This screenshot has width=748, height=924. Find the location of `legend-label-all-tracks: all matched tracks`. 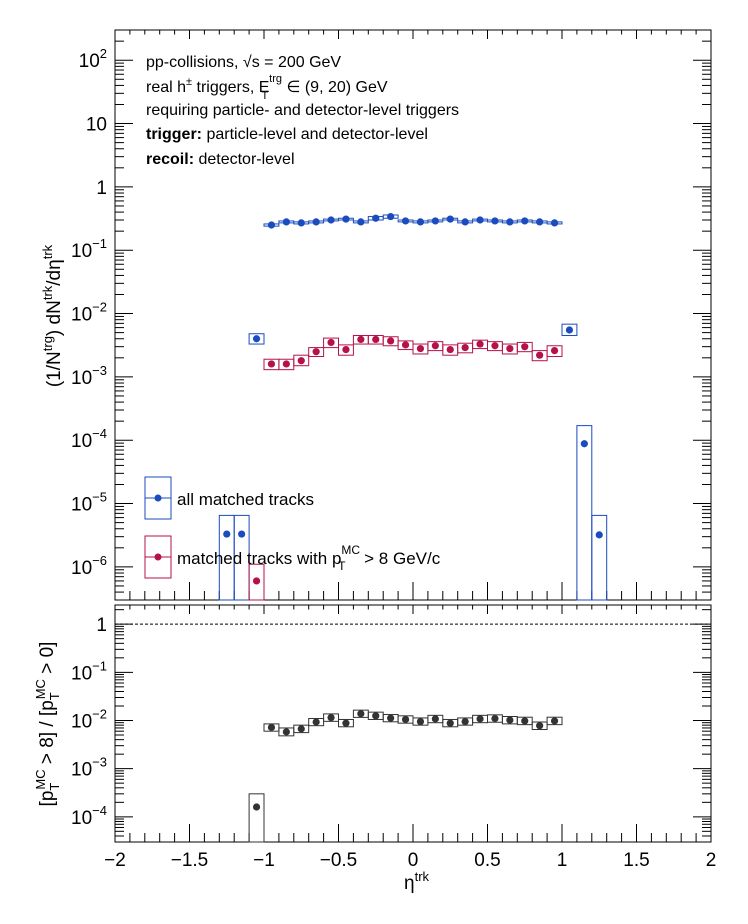

legend-label-all-tracks: all matched tracks is located at coordinates (245, 499).